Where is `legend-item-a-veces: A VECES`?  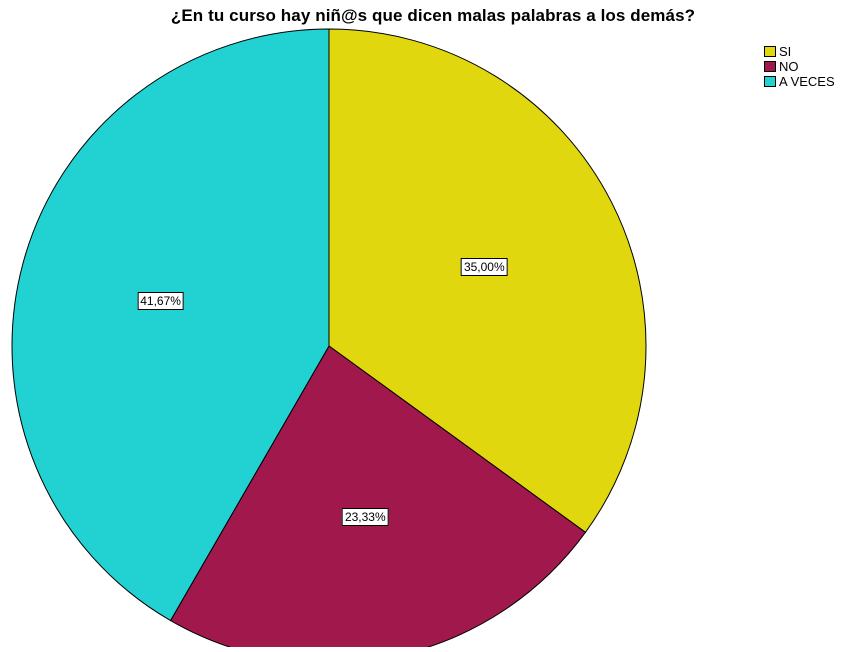
legend-item-a-veces: A VECES is located at coordinates (799, 81).